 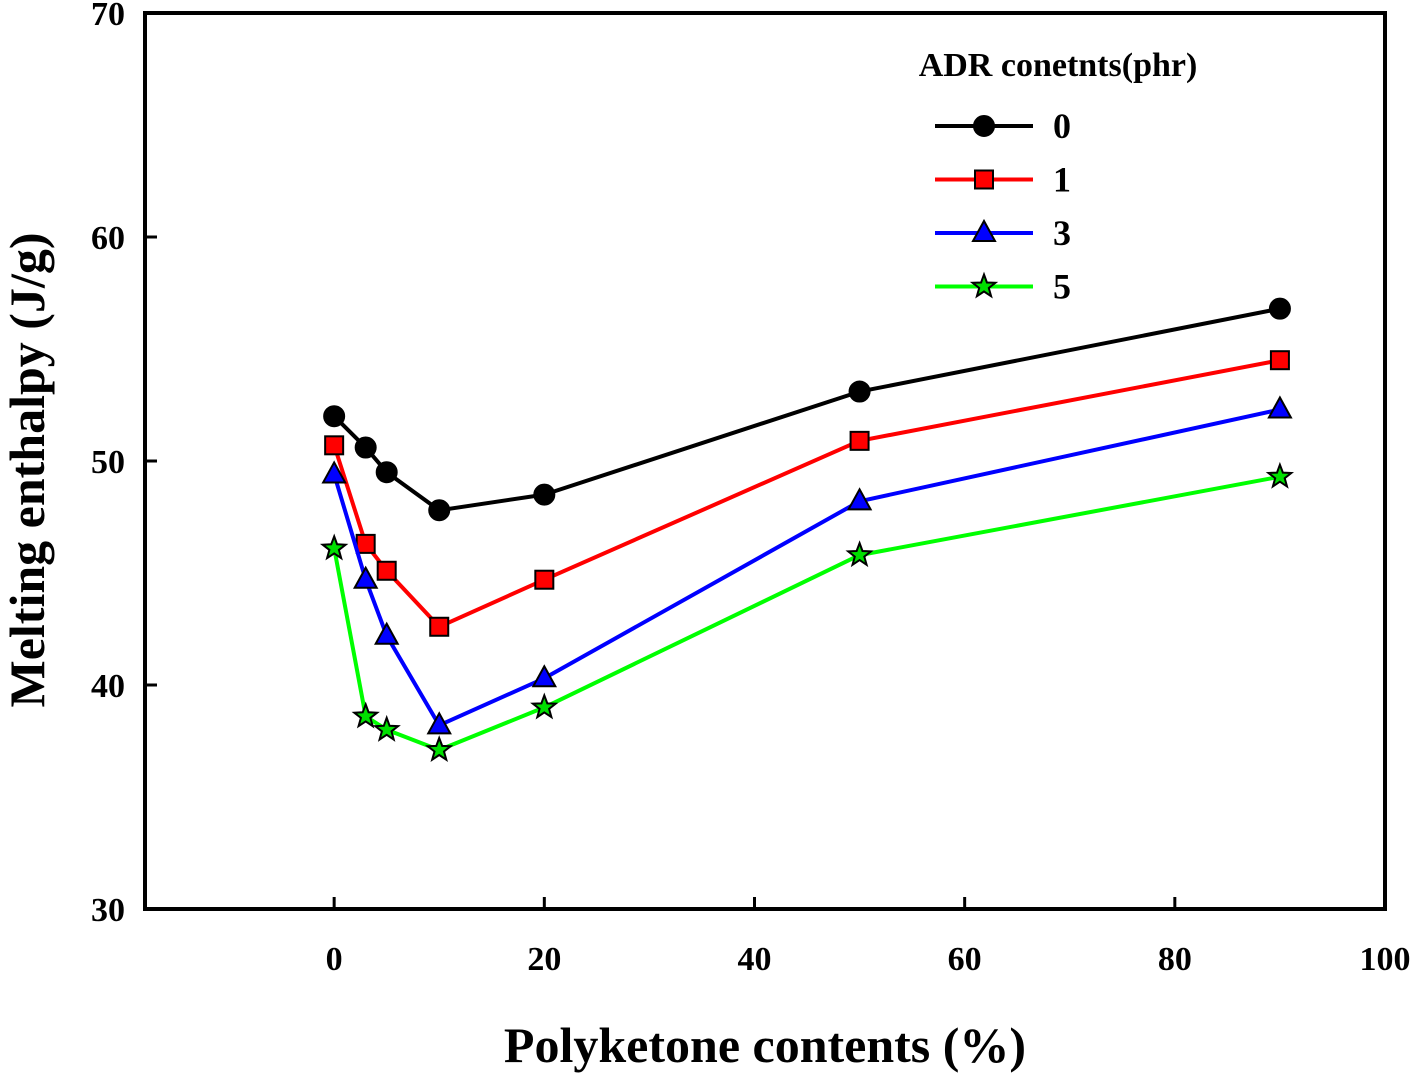 I want to click on legend-item-5: 5, so click(x=1003, y=287).